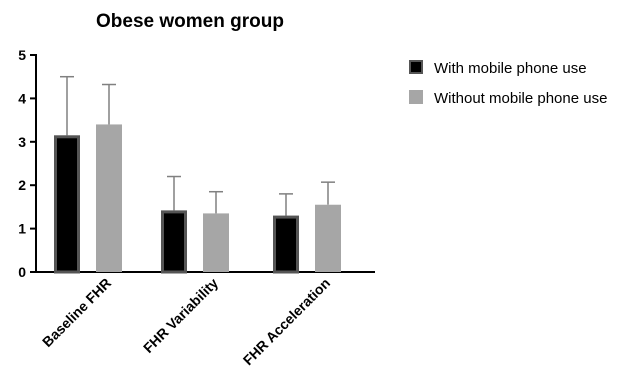  I want to click on y-tick-label: 4, so click(22, 98).